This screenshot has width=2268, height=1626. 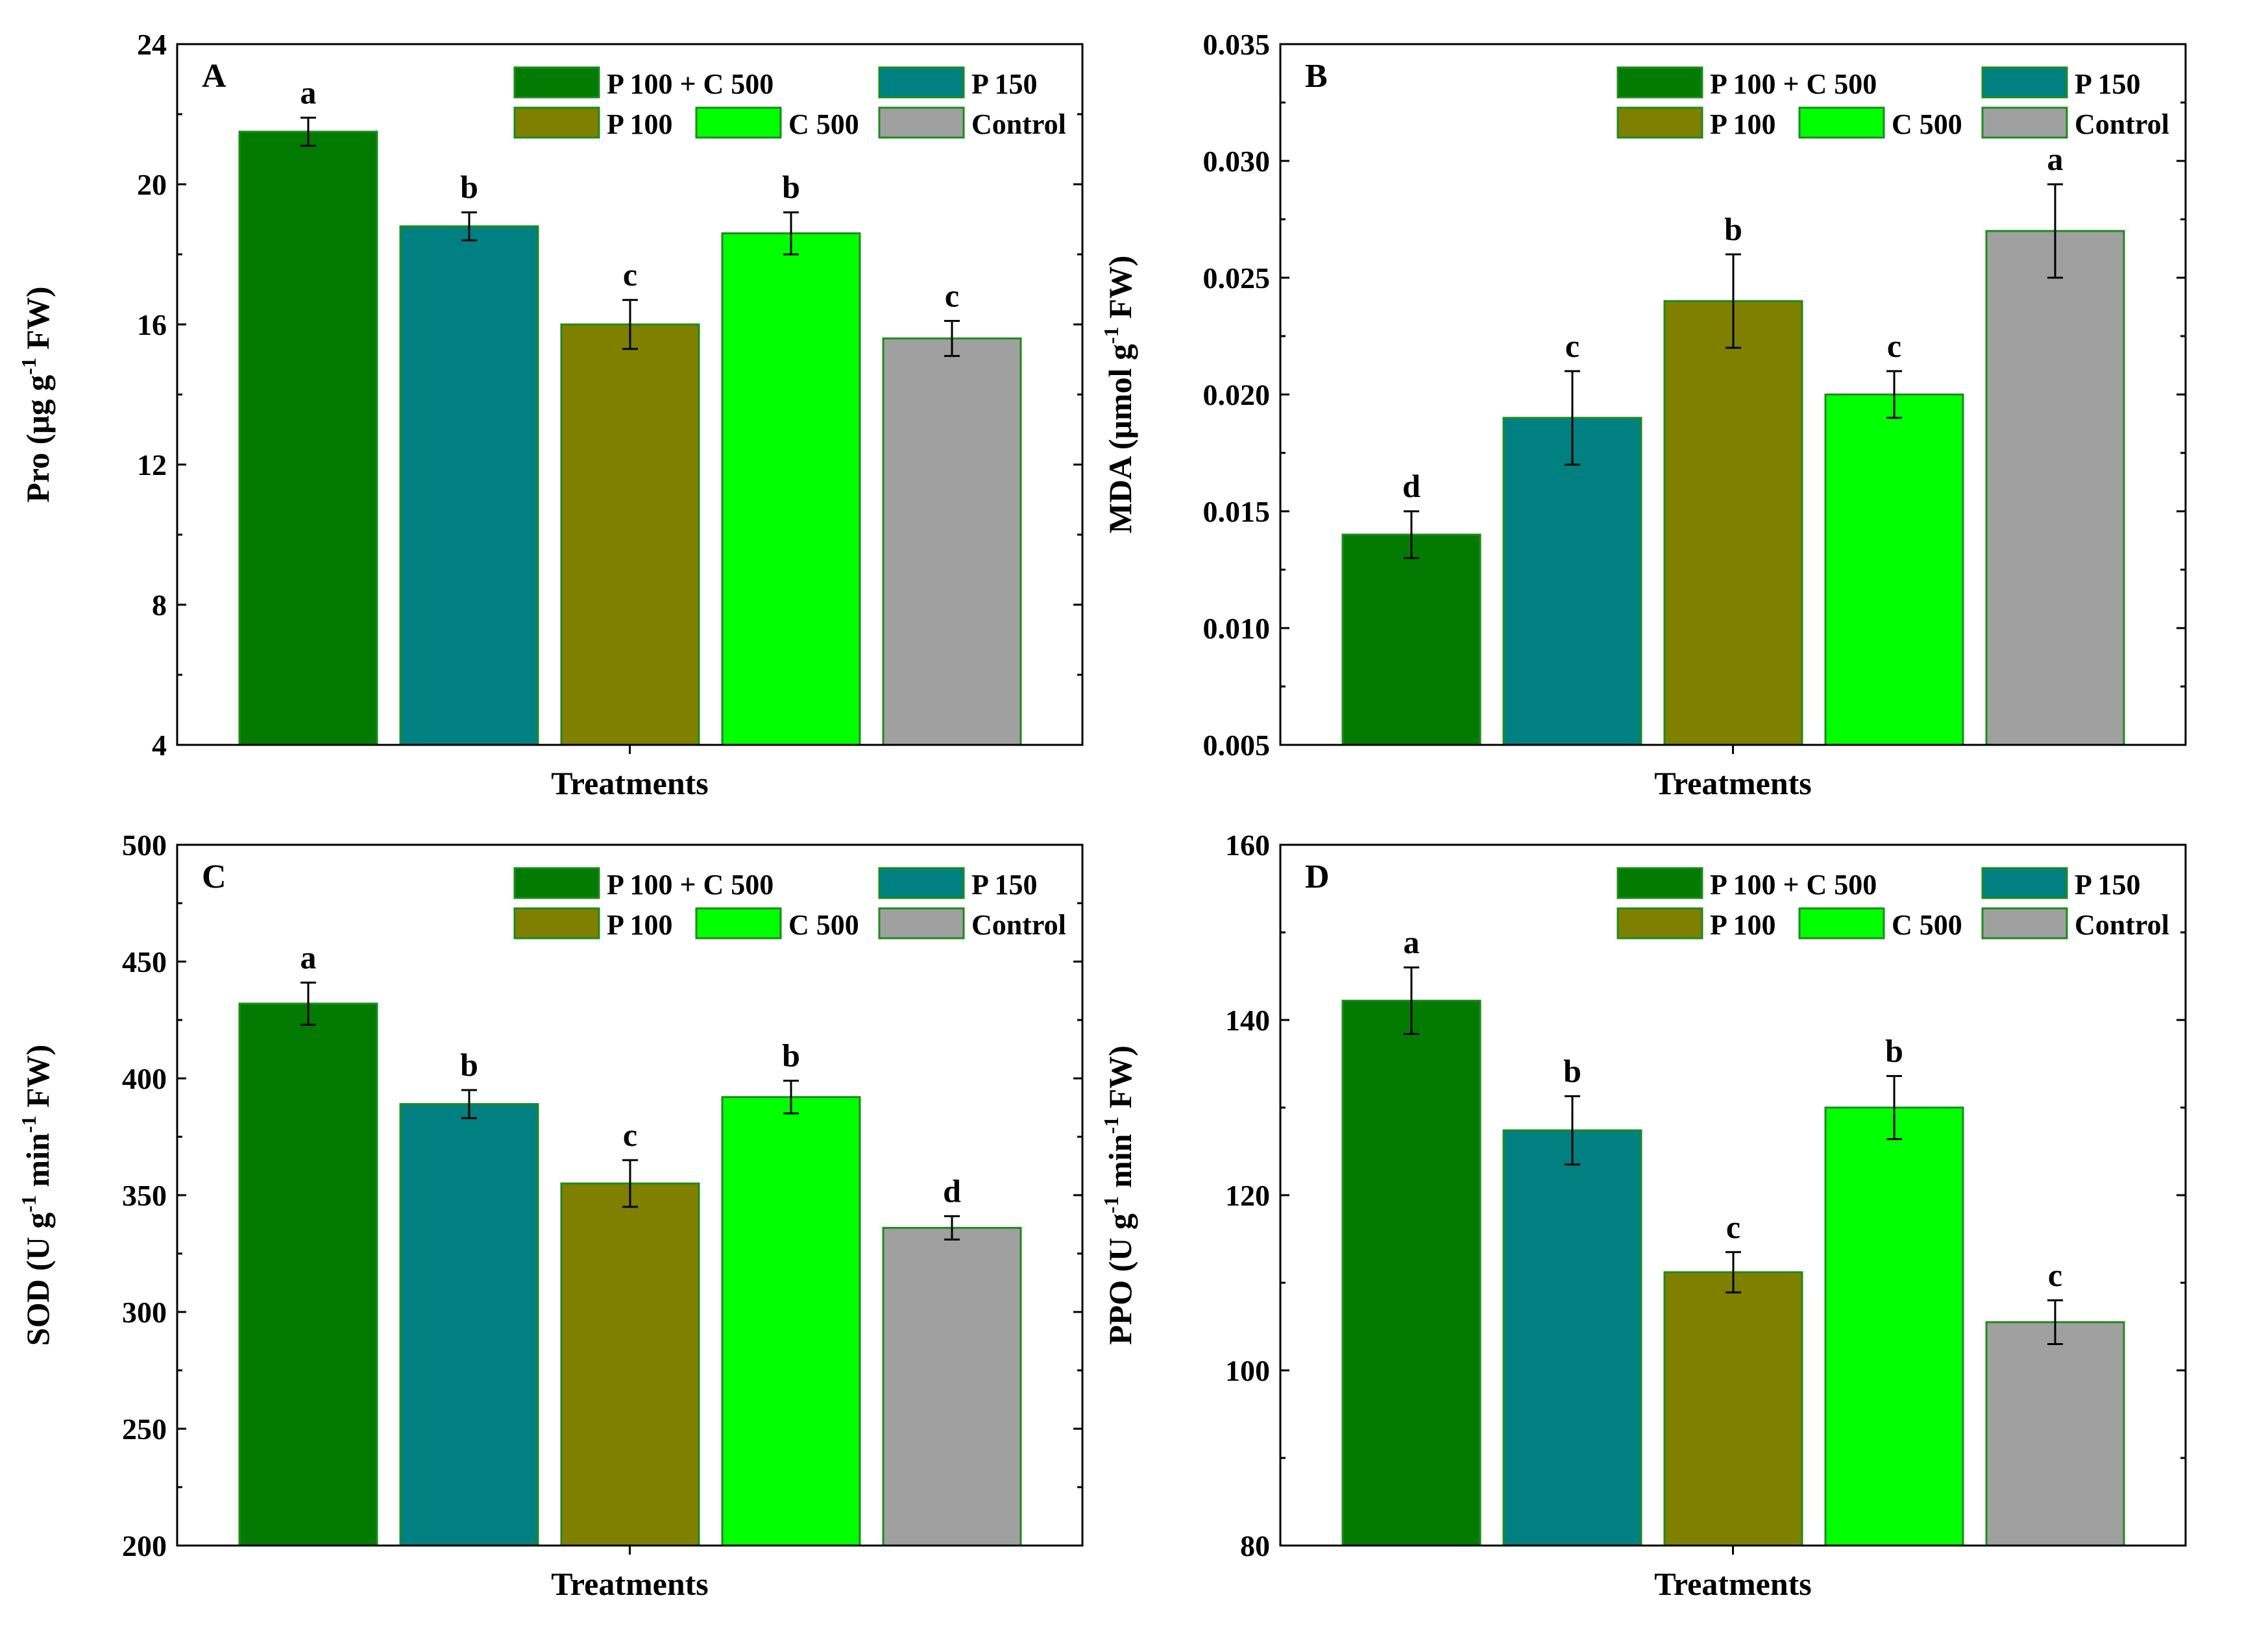 I want to click on y-tick-label: 16, so click(x=152, y=324).